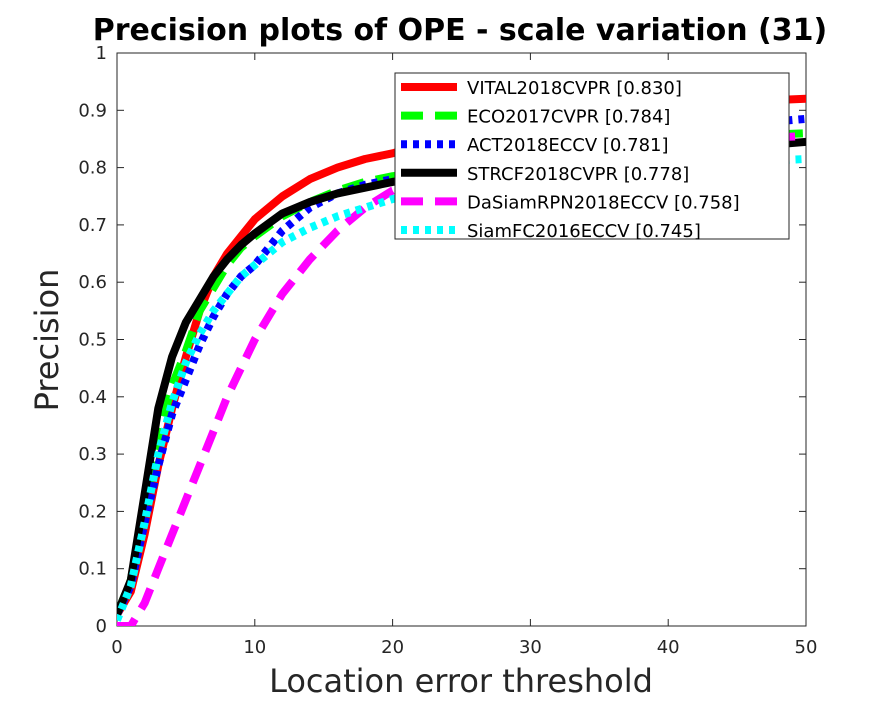 This screenshot has height=703, width=891. What do you see at coordinates (584, 231) in the screenshot?
I see `legend-label-5: SiamFC2016ECCV [0.745]` at bounding box center [584, 231].